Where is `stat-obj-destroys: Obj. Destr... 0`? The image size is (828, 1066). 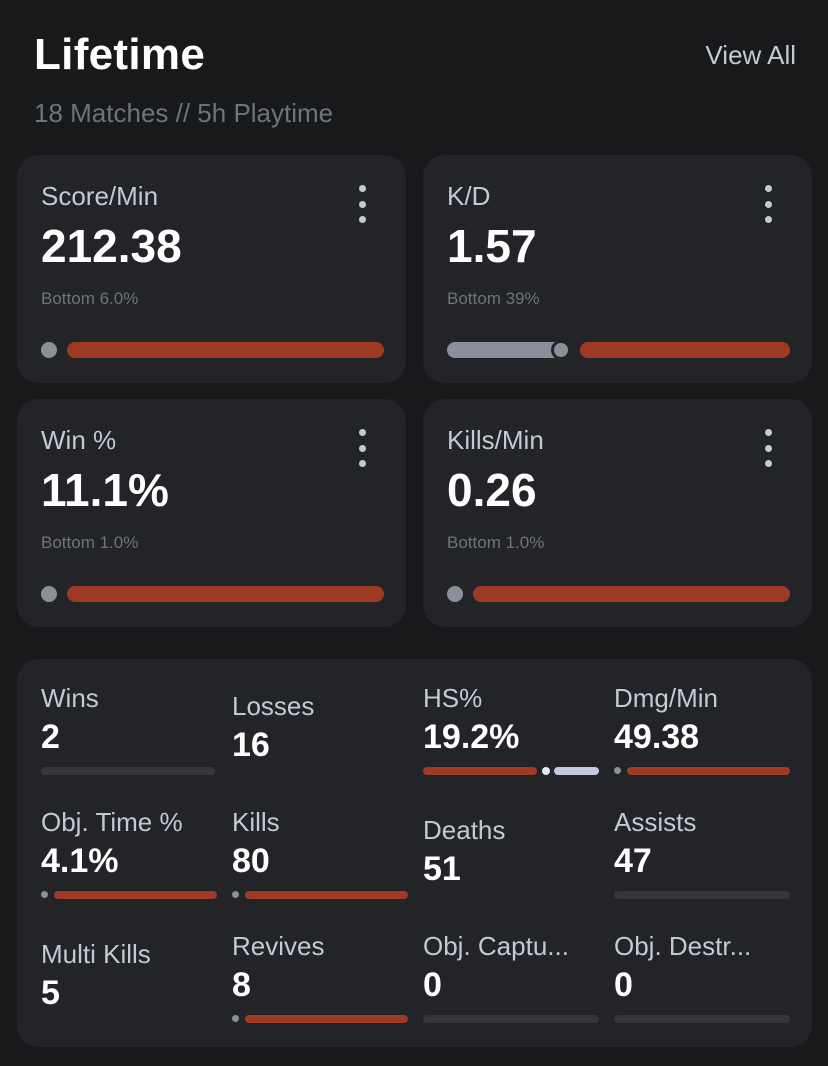
stat-obj-destroys: Obj. Destr... 0 is located at coordinates (702, 968).